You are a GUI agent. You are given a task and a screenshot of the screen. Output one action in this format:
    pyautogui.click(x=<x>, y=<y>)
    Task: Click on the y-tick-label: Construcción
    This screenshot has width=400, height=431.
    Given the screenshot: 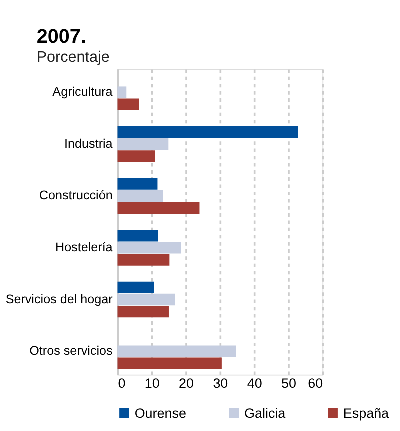 What is the action you would take?
    pyautogui.click(x=76, y=195)
    